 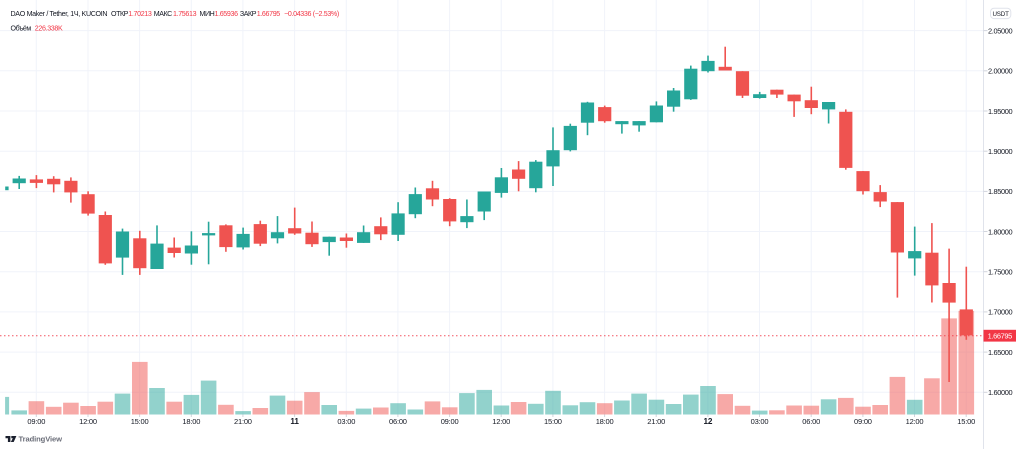 What do you see at coordinates (311, 14) in the screenshot?
I see `svg-text: −0.04336 (−2.53%)` at bounding box center [311, 14].